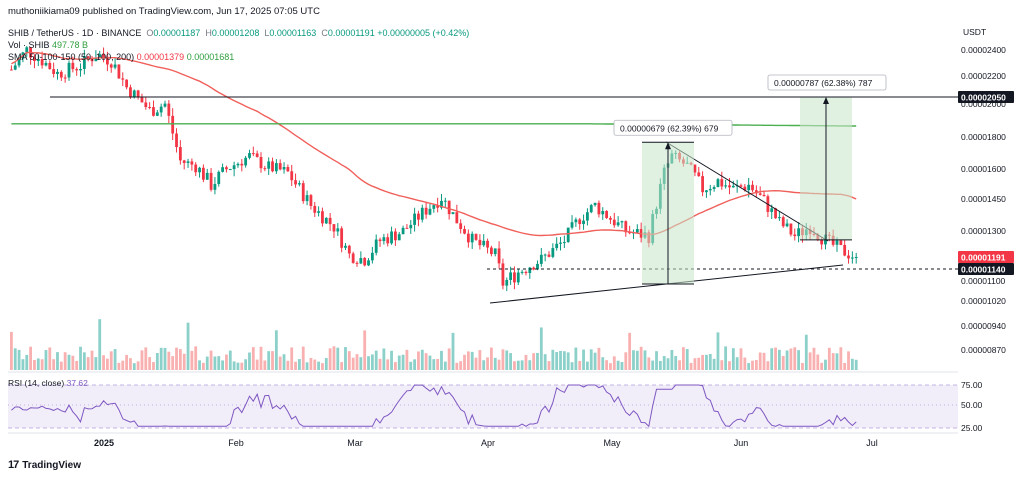 Image resolution: width=1024 pixels, height=478 pixels. Describe the element at coordinates (48, 383) in the screenshot. I see `rsi-legend: RSI (14, close) 37.62` at that location.